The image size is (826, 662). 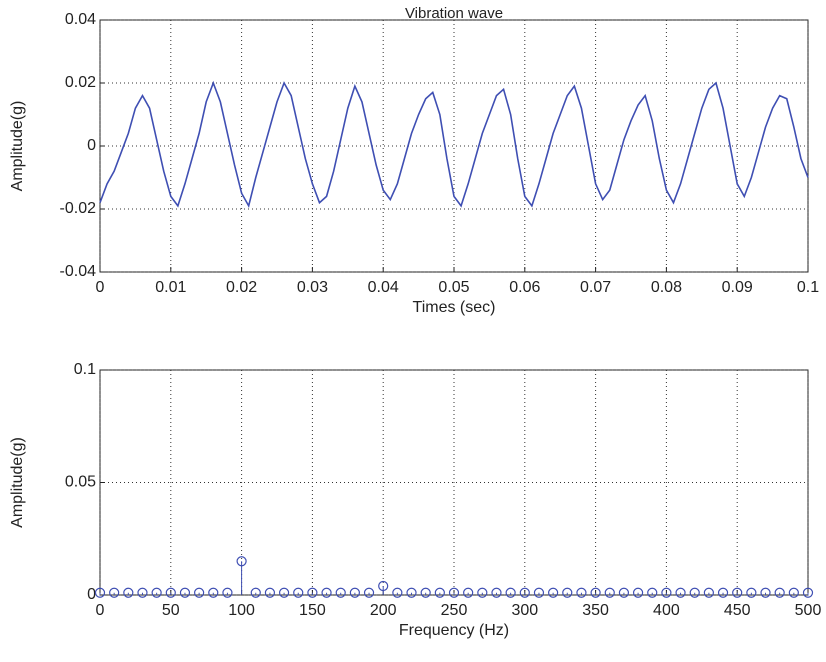 I want to click on x-tick-label: 200, so click(x=383, y=610).